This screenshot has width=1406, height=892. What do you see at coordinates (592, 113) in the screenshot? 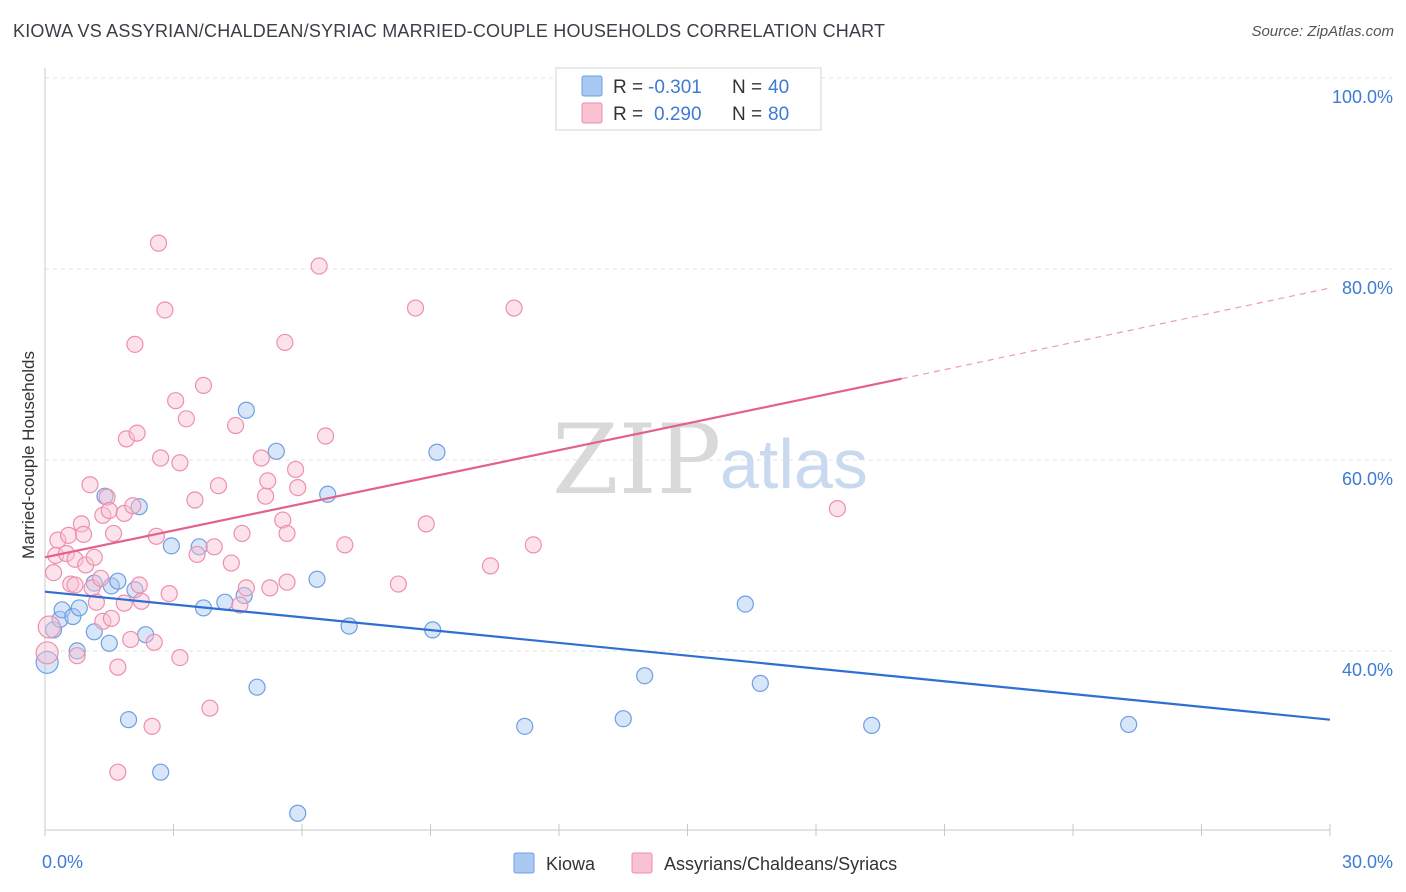
I see `legend-swatch-assyrians` at bounding box center [592, 113].